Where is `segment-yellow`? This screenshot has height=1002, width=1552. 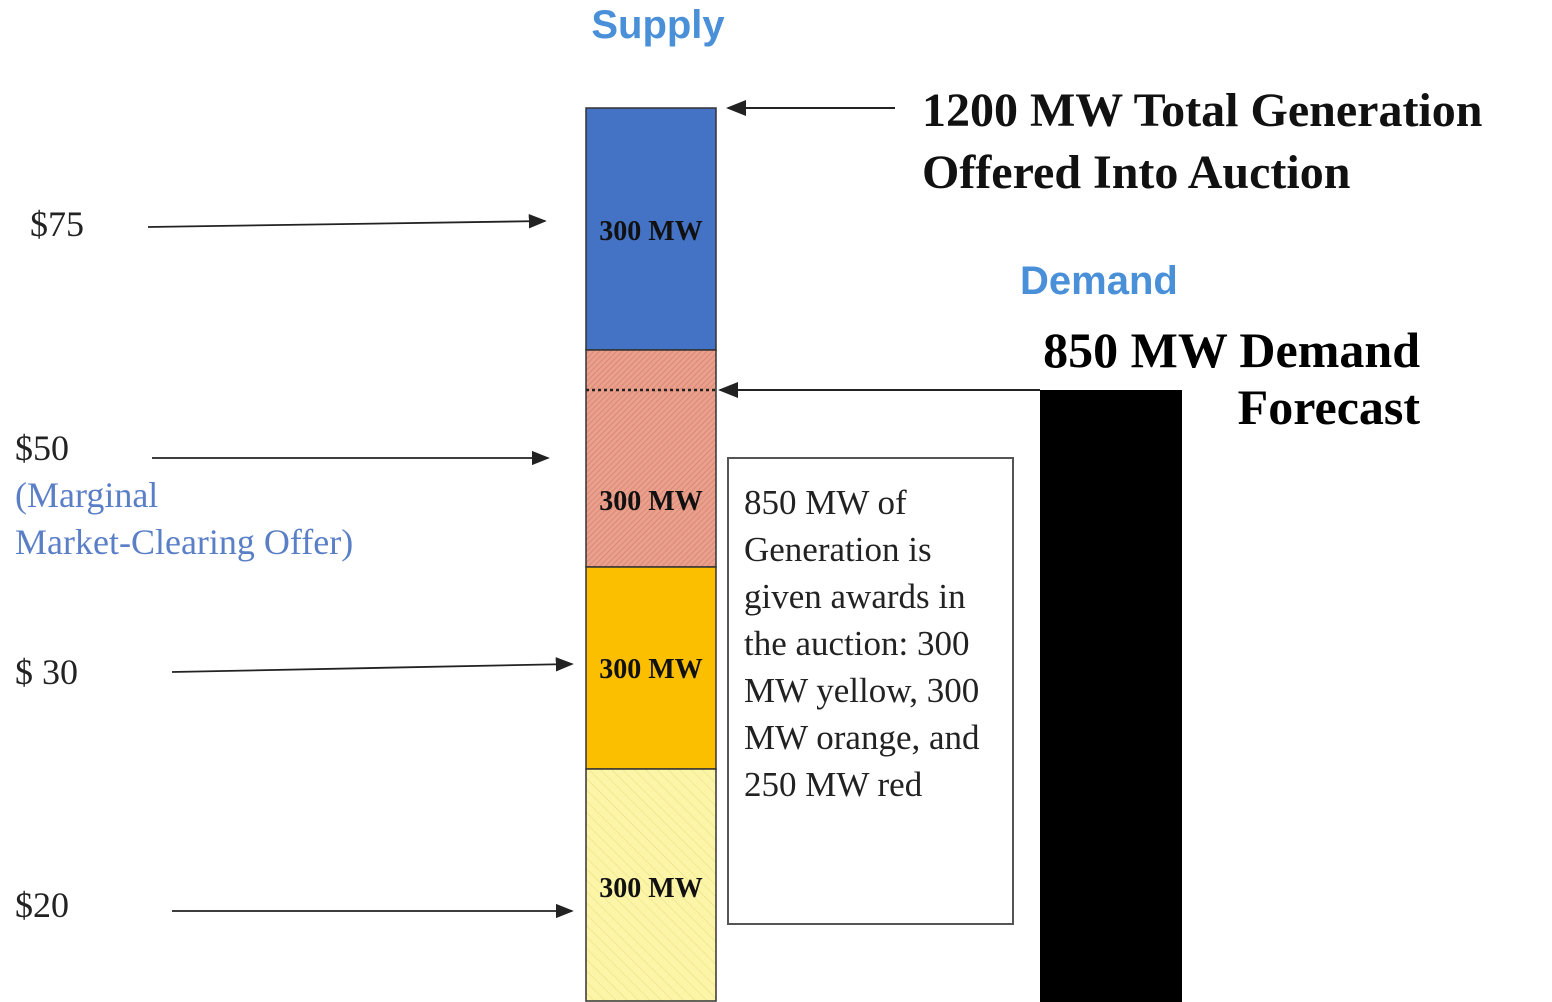
segment-yellow is located at coordinates (651, 668).